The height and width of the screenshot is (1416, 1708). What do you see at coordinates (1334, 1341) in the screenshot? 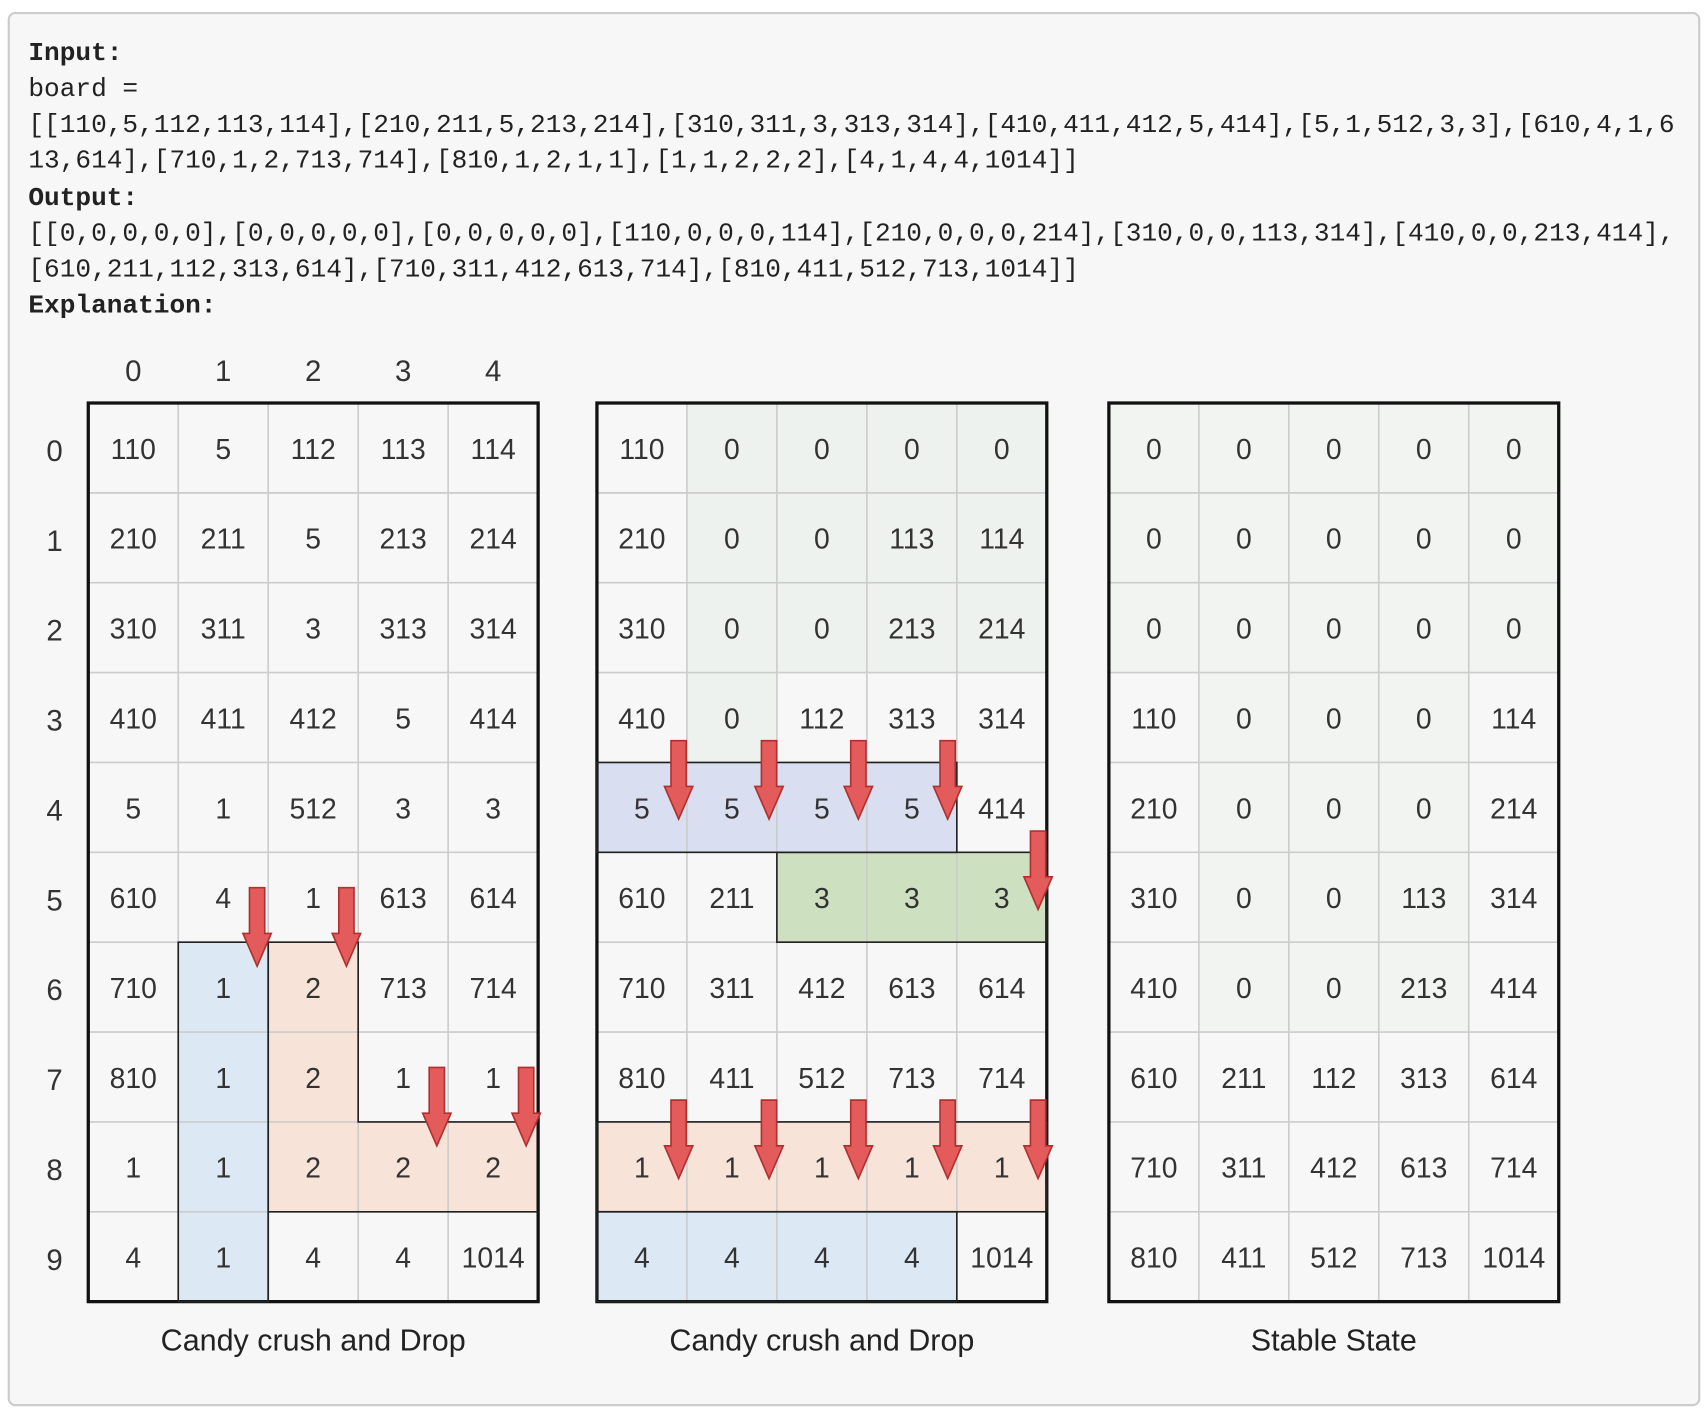
I see `grid-caption: Stable State` at bounding box center [1334, 1341].